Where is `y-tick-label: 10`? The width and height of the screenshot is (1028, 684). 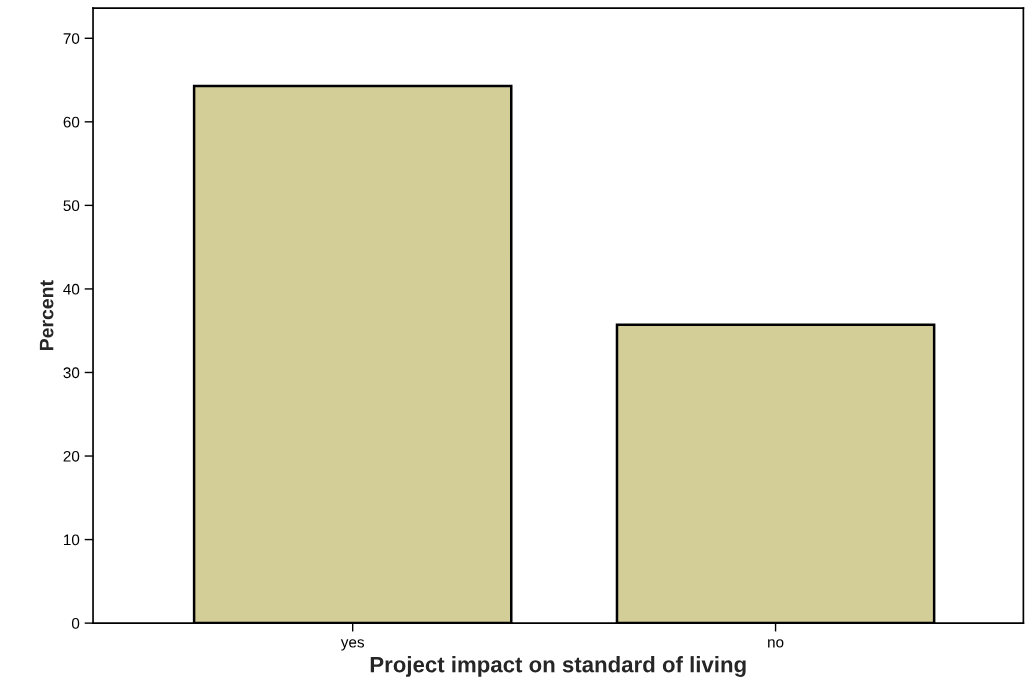
y-tick-label: 10 is located at coordinates (72, 540).